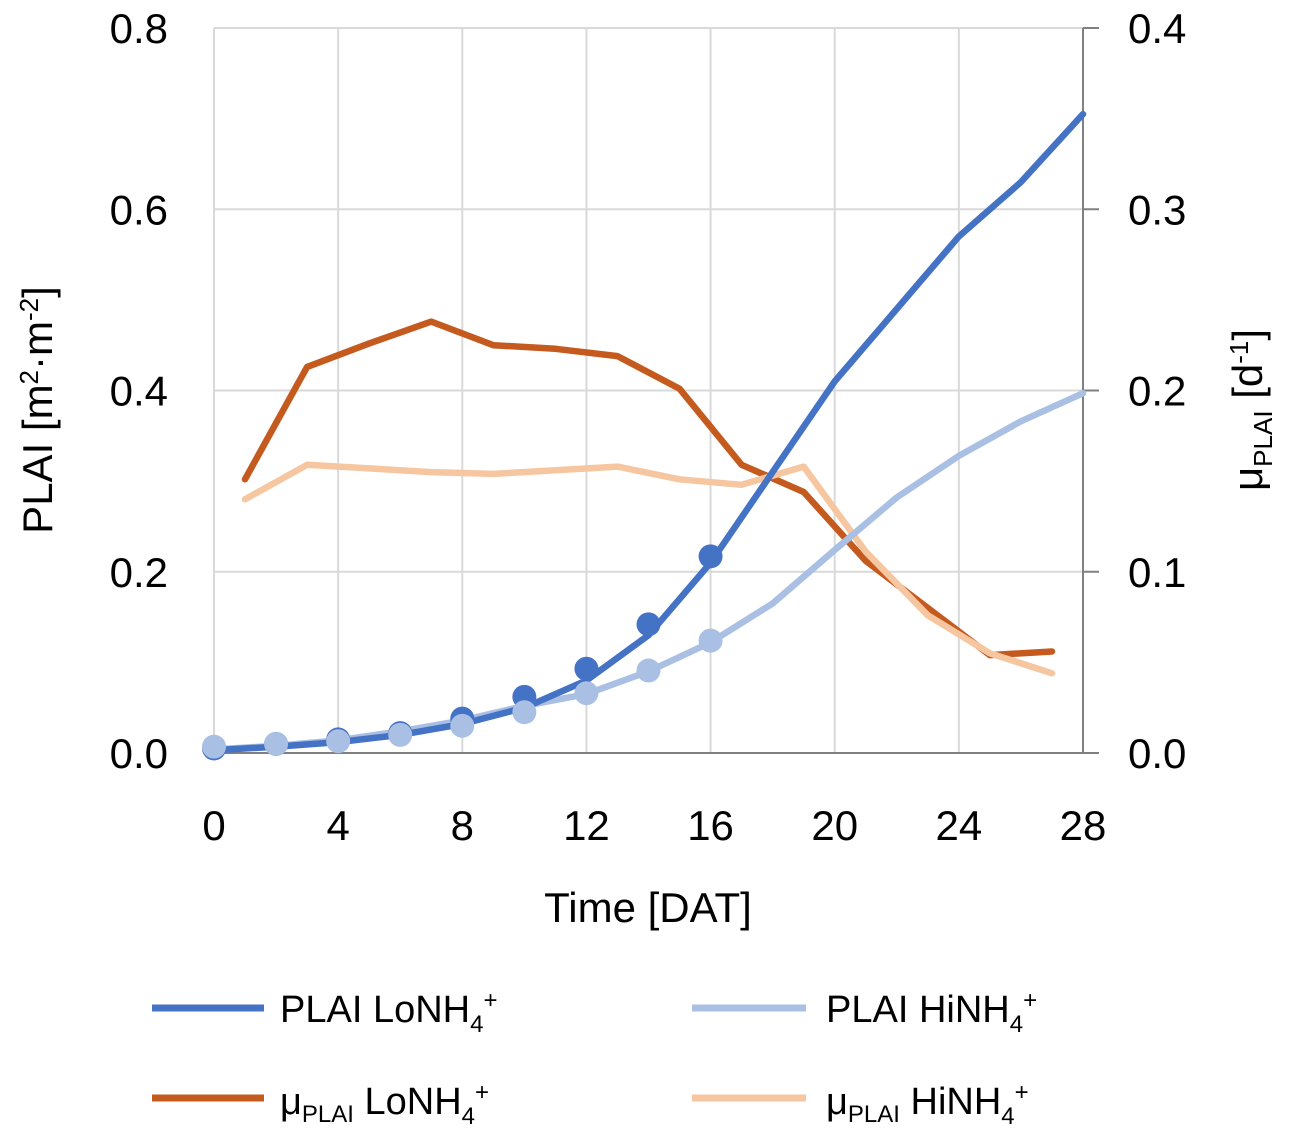  What do you see at coordinates (586, 825) in the screenshot?
I see `x-tick-label-3: 12` at bounding box center [586, 825].